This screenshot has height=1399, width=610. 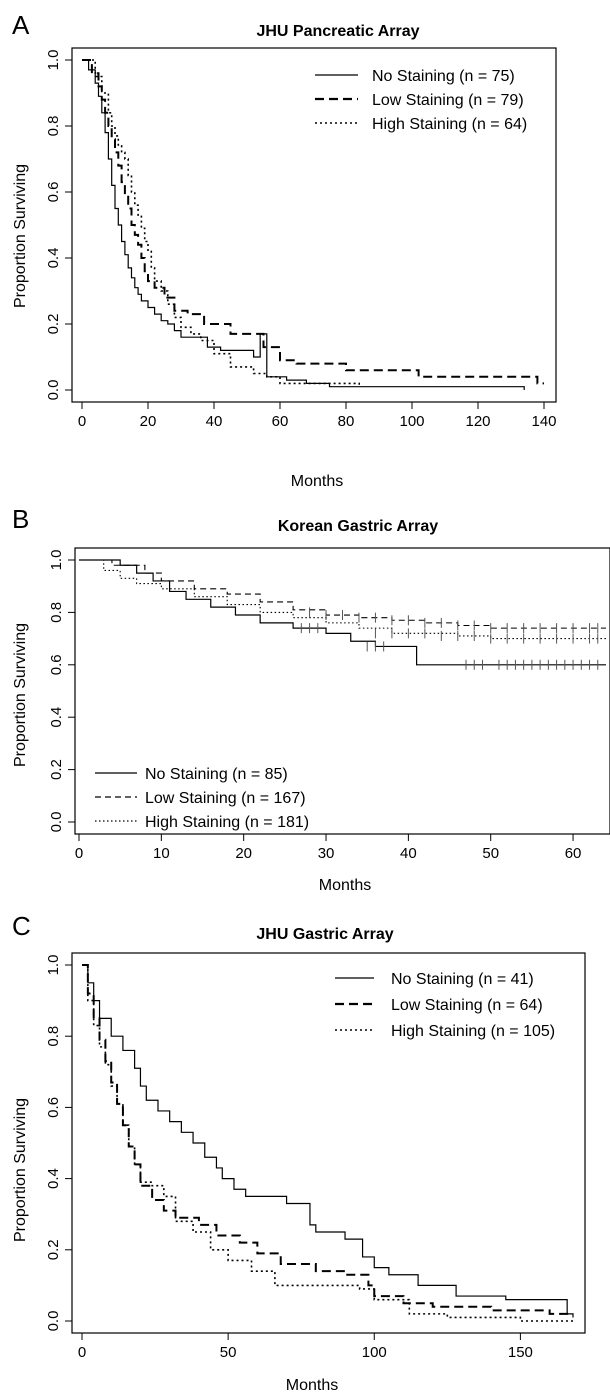 What do you see at coordinates (462, 979) in the screenshot?
I see `legend-label-no-staining: No Staining (n = 41)` at bounding box center [462, 979].